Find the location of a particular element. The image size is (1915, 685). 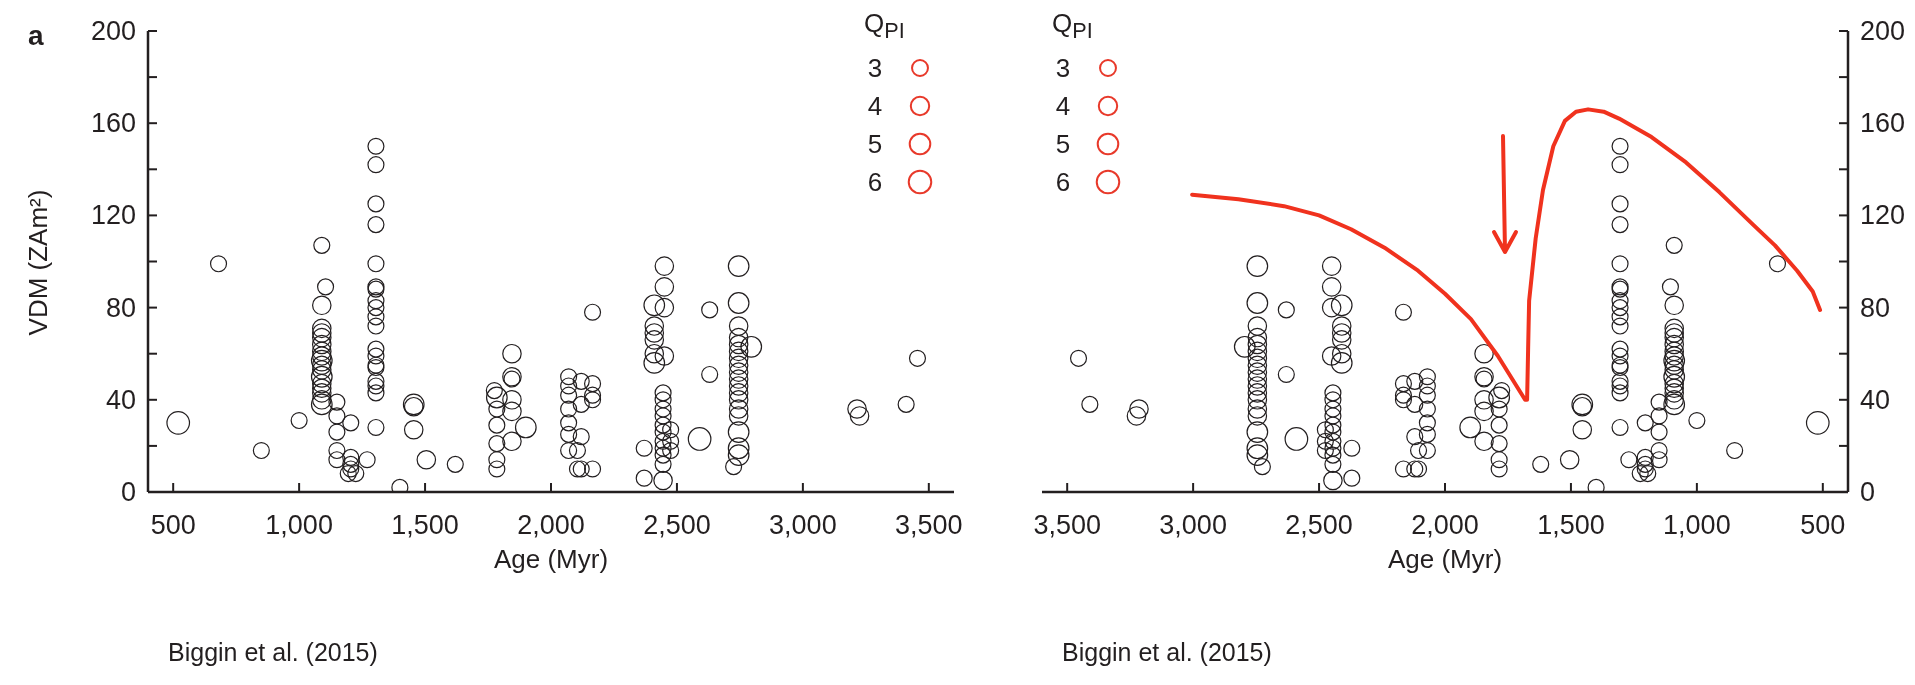

line-series is located at coordinates (1506, 254).